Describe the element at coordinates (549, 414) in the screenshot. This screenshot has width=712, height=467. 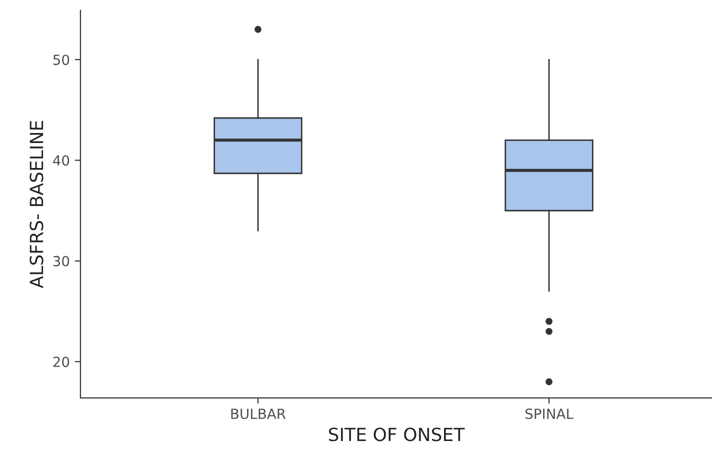
I see `x-tick-label: SPINAL` at that location.